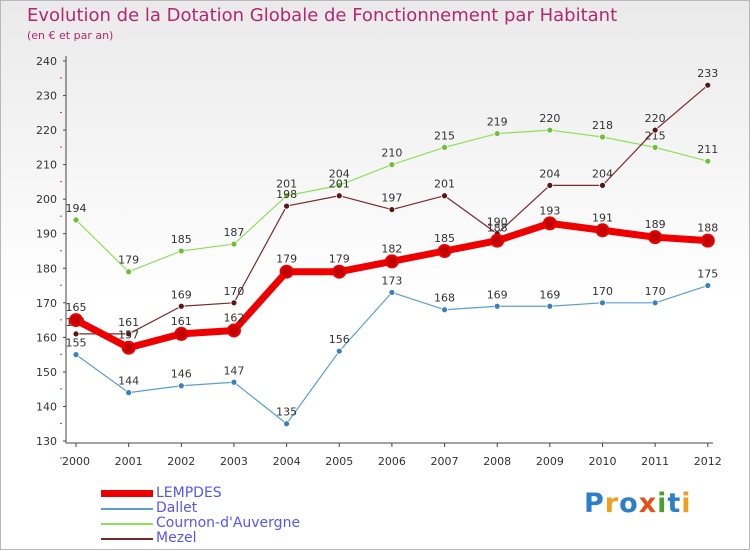 This screenshot has height=550, width=750. I want to click on y-tick-label-190: 190, so click(46, 234).